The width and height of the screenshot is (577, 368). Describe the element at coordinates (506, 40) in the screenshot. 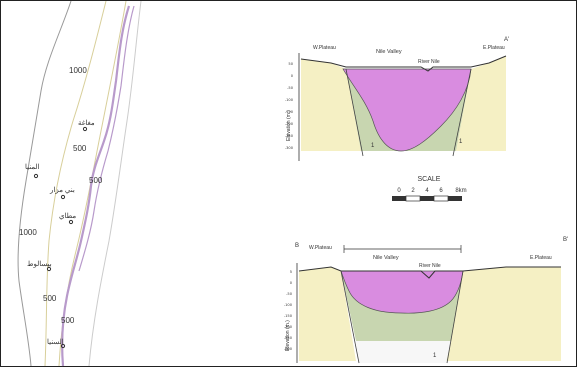

I see `label-section-end: A'` at that location.